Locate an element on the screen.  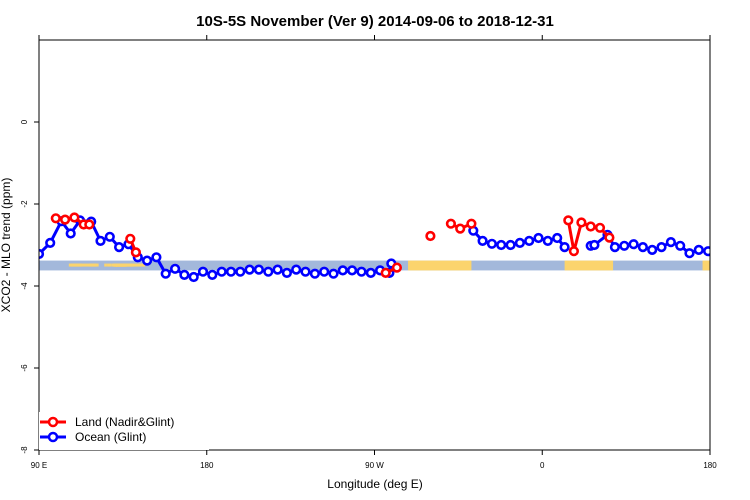
x-tick-label: 90 W is located at coordinates (374, 465).